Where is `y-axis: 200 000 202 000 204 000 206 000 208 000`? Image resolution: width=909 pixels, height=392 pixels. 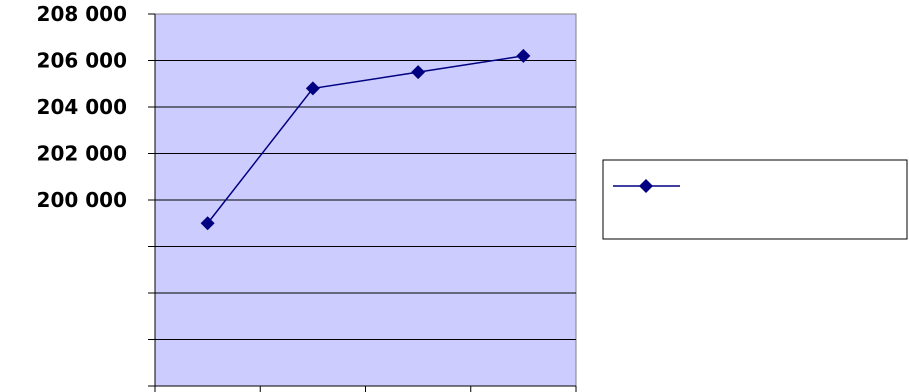 y-axis: 200 000 202 000 204 000 206 000 208 000 is located at coordinates (96, 194).